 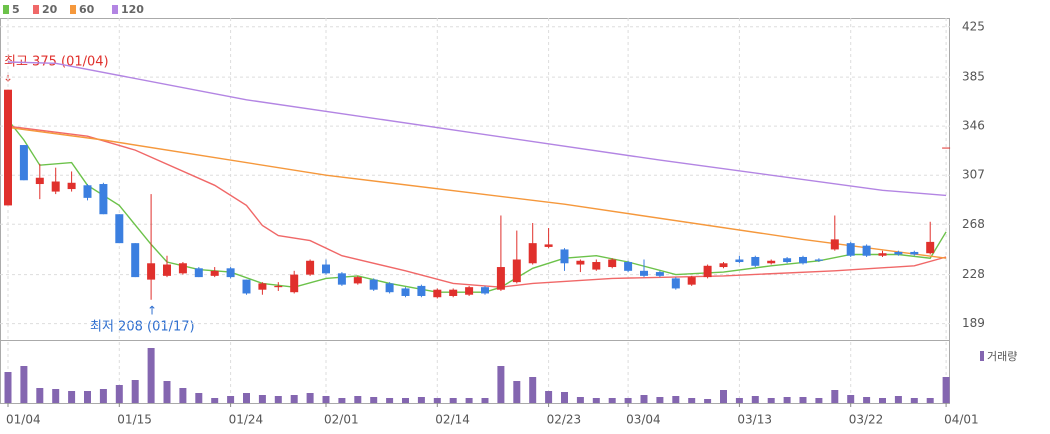 What do you see at coordinates (564, 420) in the screenshot?
I see `x-tick-label: 02/23` at bounding box center [564, 420].